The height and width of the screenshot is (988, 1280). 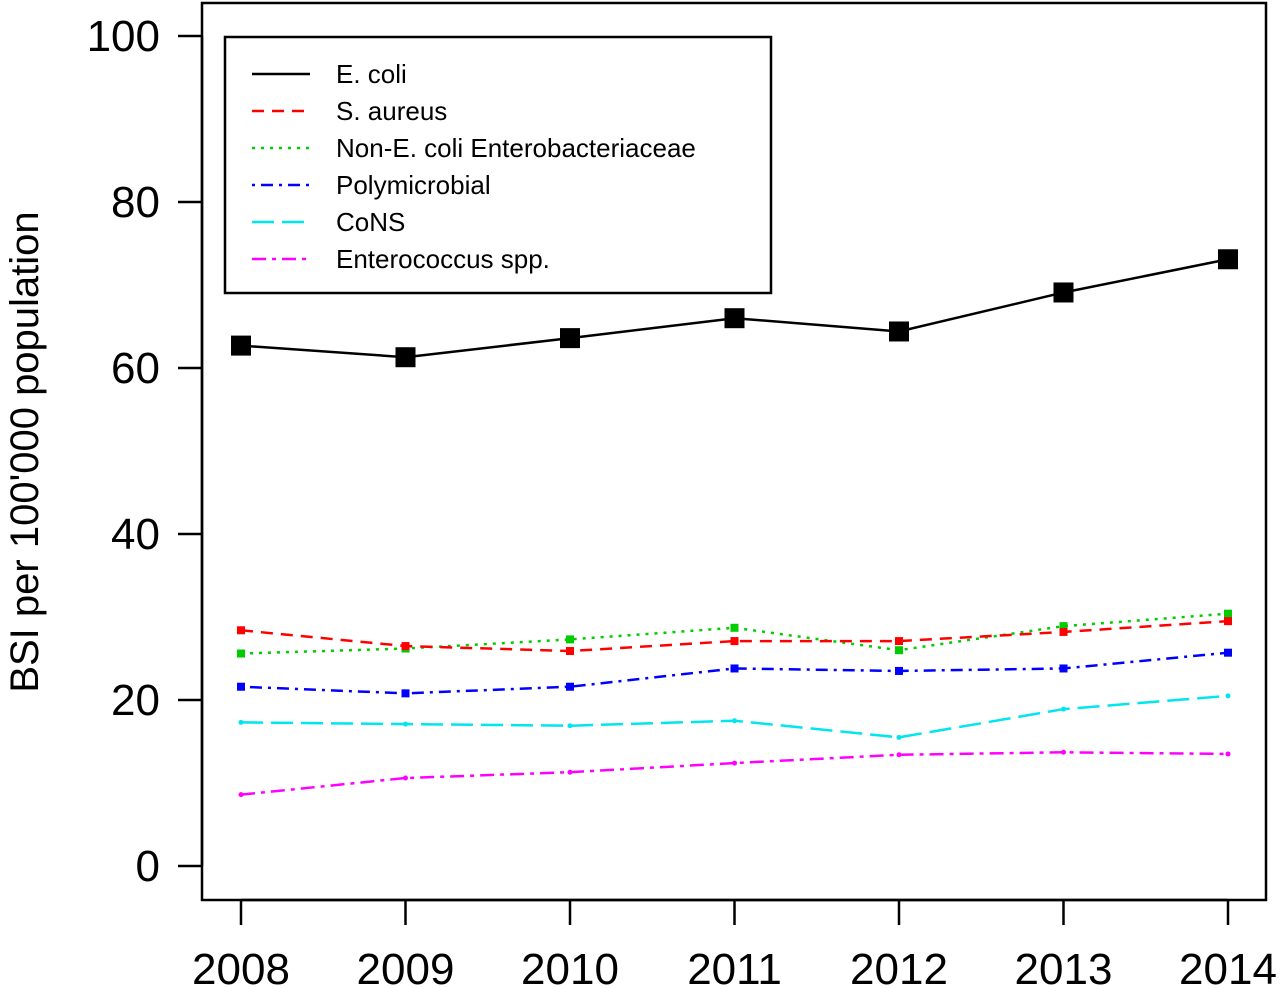 I want to click on y-tick-label: 80, so click(x=135, y=202).